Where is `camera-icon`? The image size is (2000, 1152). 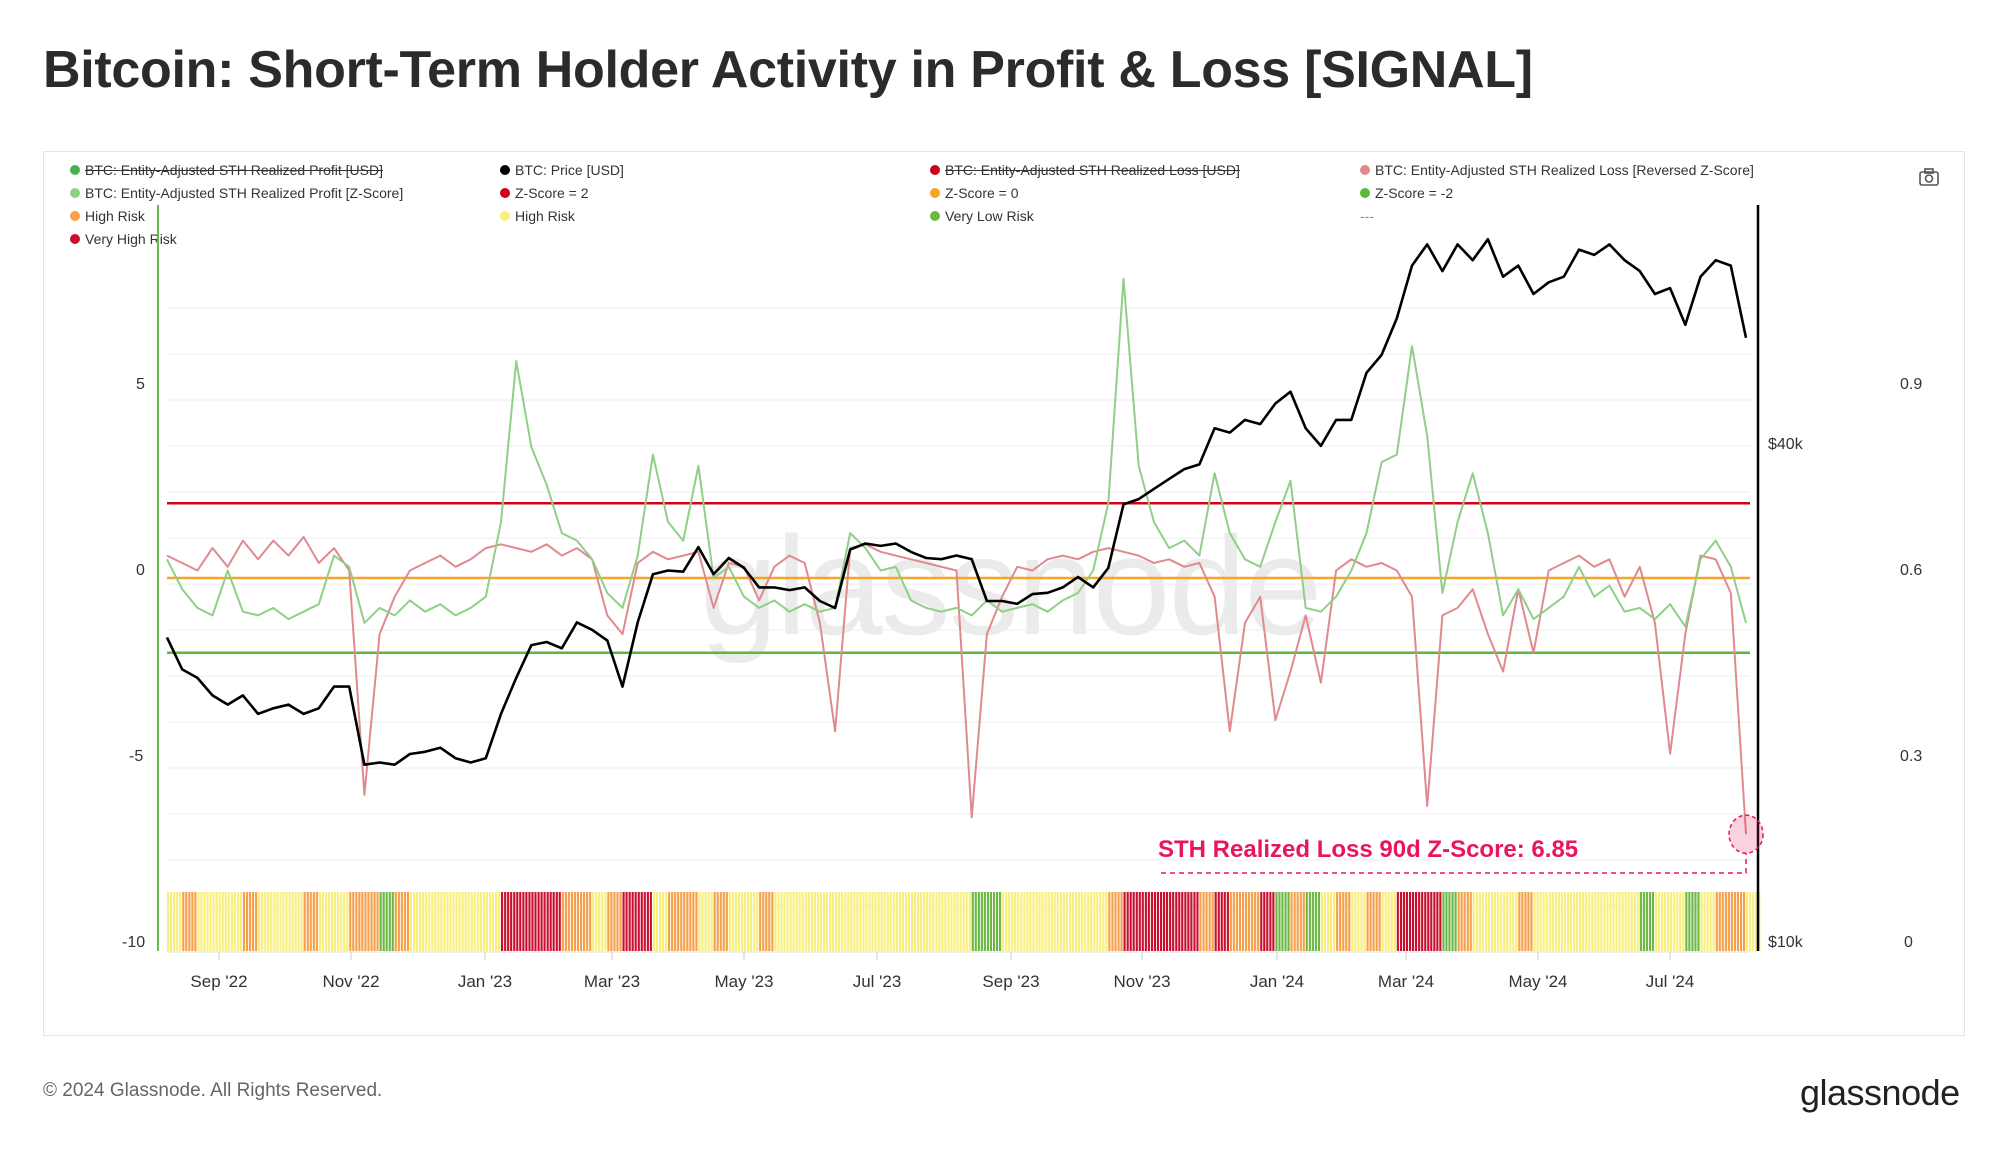 camera-icon is located at coordinates (1929, 177).